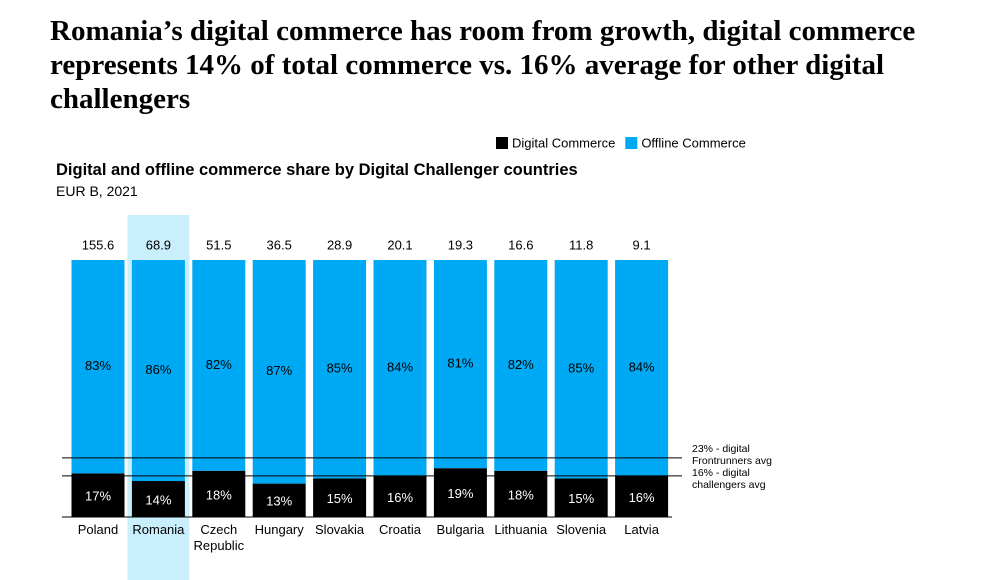 This screenshot has width=999, height=580. I want to click on data-label: 87%, so click(279, 370).